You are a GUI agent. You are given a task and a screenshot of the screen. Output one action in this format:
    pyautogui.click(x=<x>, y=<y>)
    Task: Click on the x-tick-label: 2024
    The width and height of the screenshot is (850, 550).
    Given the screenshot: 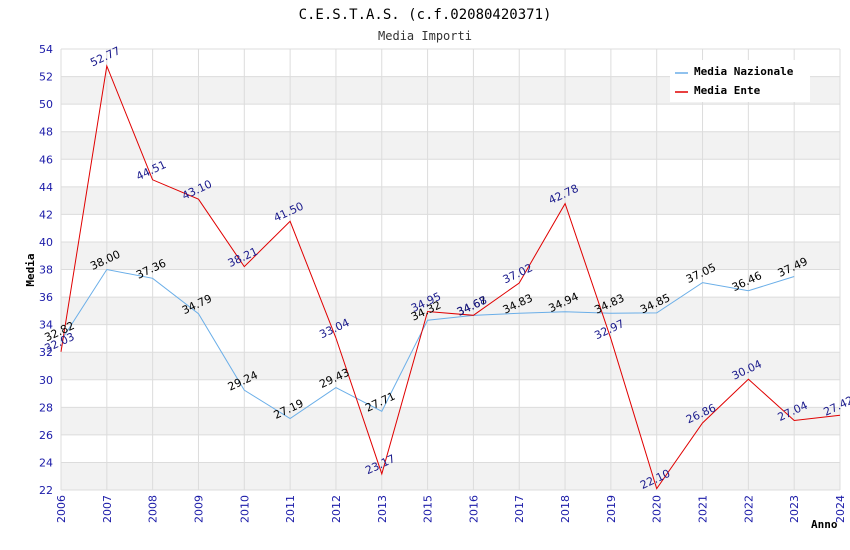 What is the action you would take?
    pyautogui.click(x=840, y=509)
    